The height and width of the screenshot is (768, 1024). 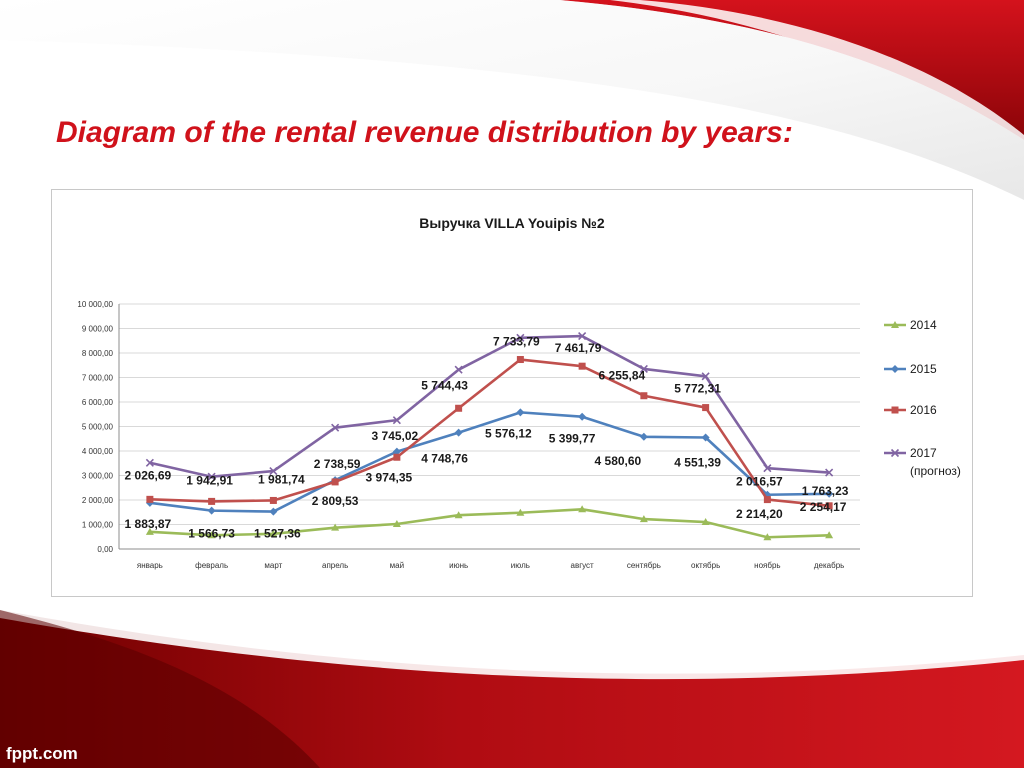 What do you see at coordinates (923, 369) in the screenshot?
I see `legend-label: 2015` at bounding box center [923, 369].